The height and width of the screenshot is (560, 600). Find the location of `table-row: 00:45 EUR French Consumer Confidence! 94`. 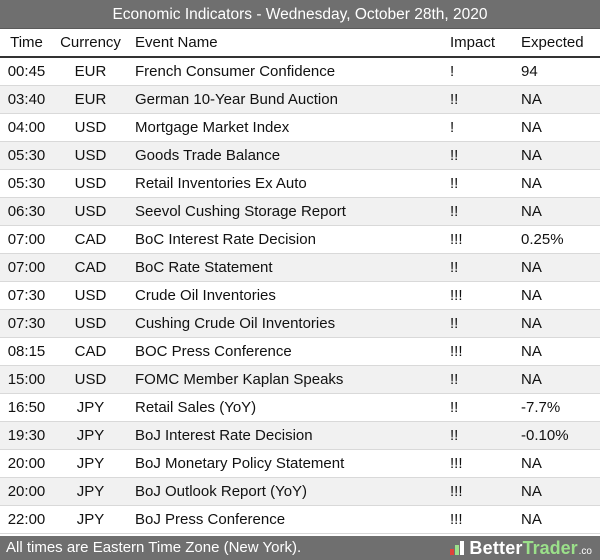

table-row: 00:45 EUR French Consumer Confidence! 94 is located at coordinates (300, 71).